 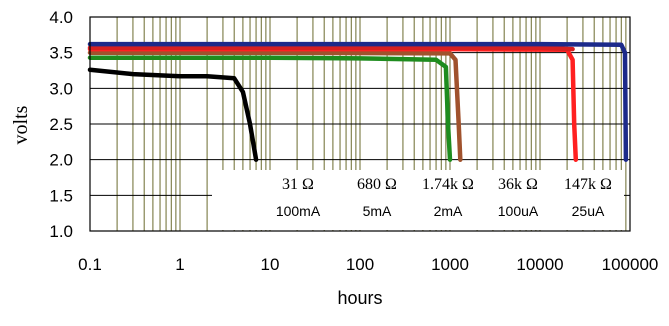 I want to click on current-label: 2mA, so click(x=448, y=211).